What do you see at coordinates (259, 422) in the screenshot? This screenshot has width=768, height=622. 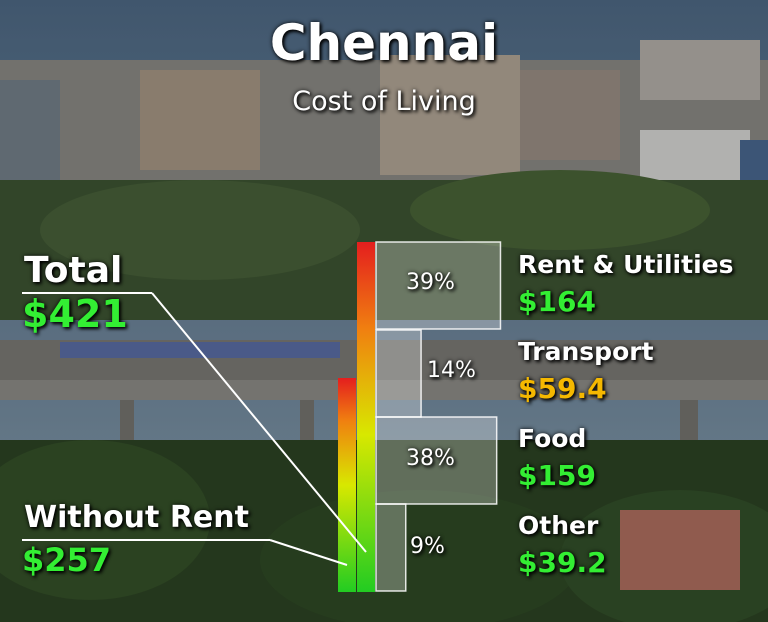 I see `total-connector-line` at bounding box center [259, 422].